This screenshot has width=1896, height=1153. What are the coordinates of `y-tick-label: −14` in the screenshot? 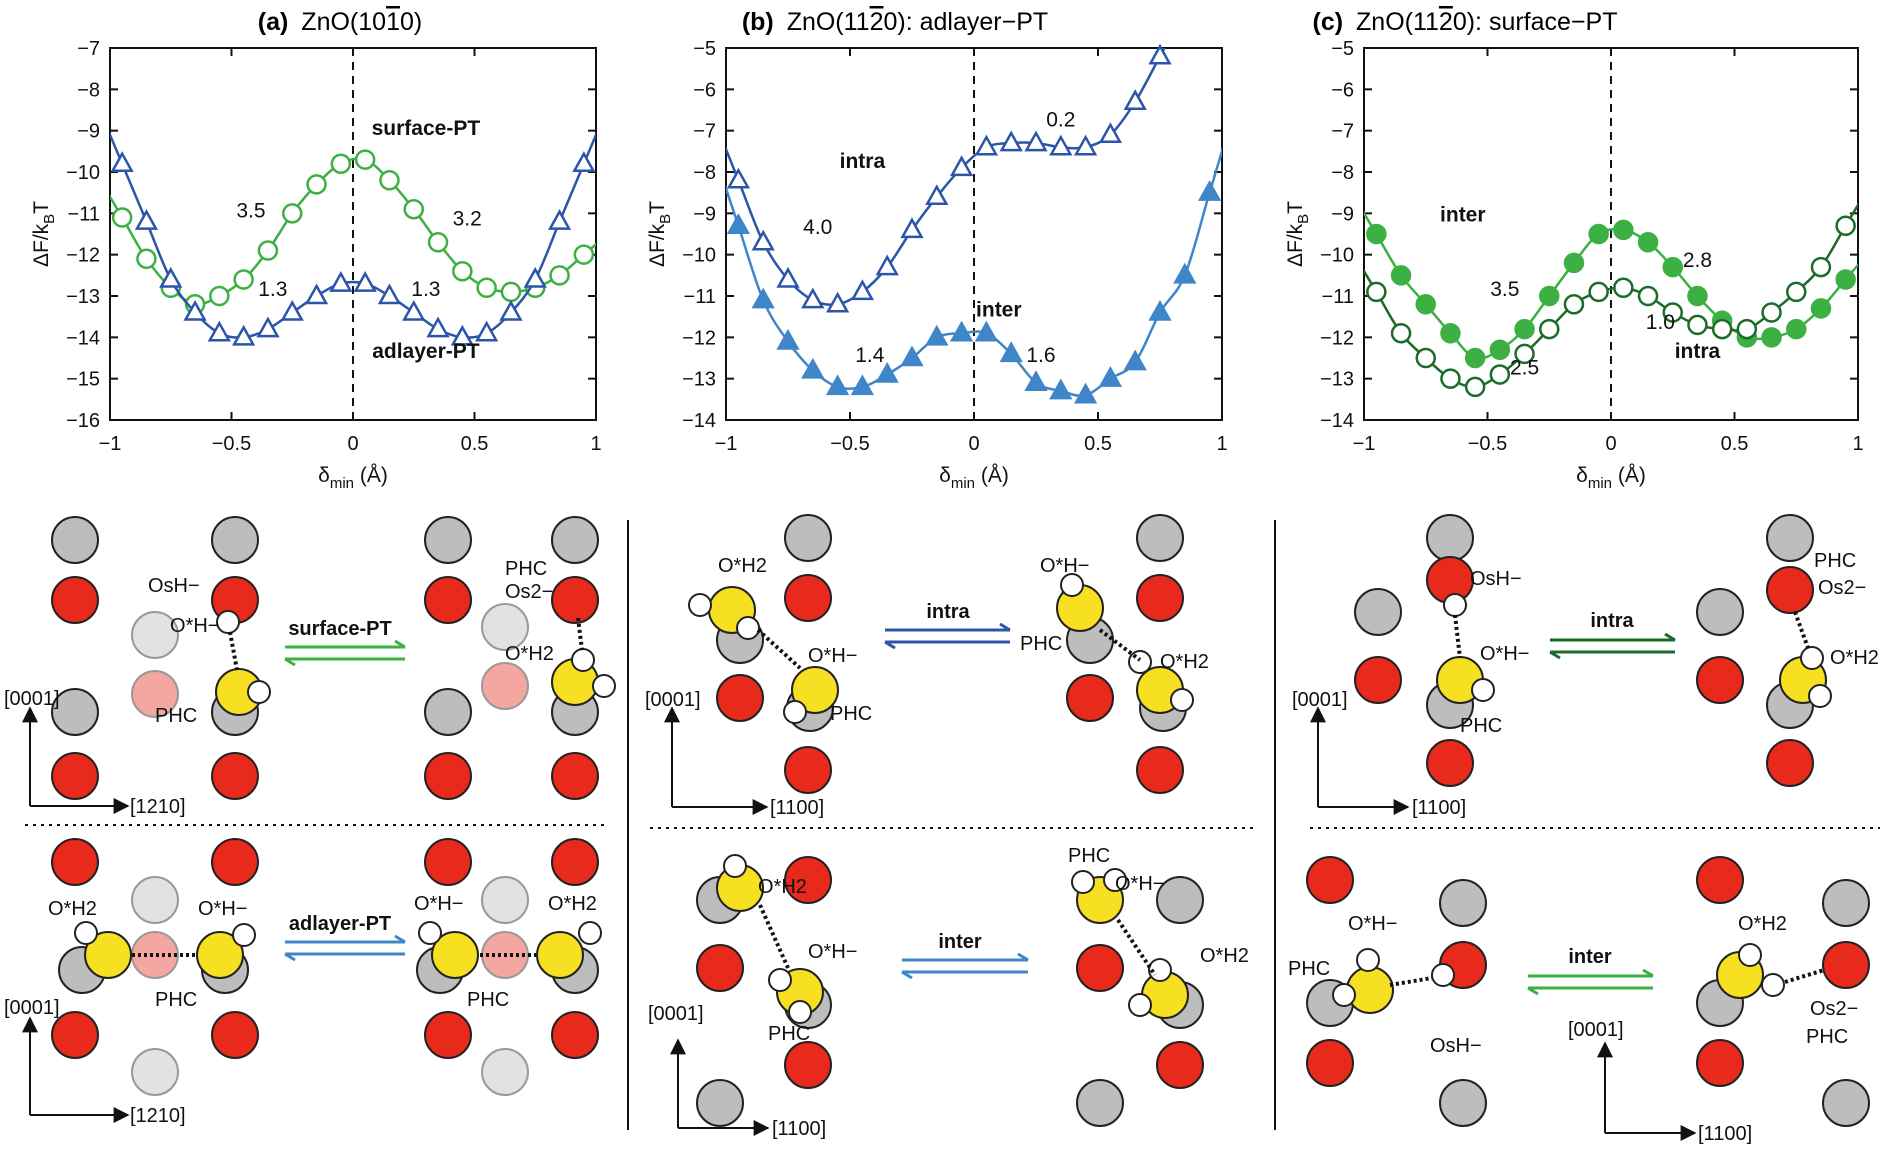 It's located at (83, 338).